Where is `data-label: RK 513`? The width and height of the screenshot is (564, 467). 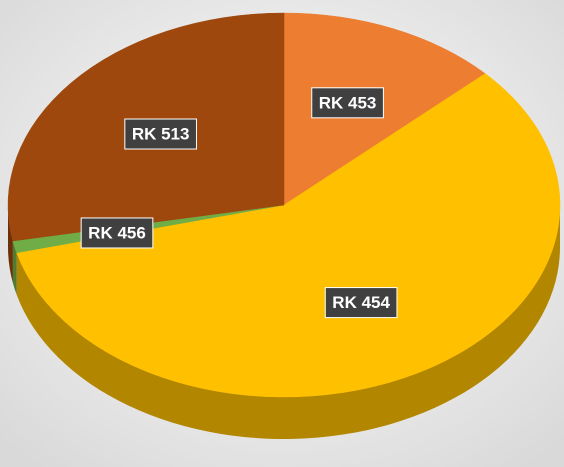
data-label: RK 513 is located at coordinates (160, 134).